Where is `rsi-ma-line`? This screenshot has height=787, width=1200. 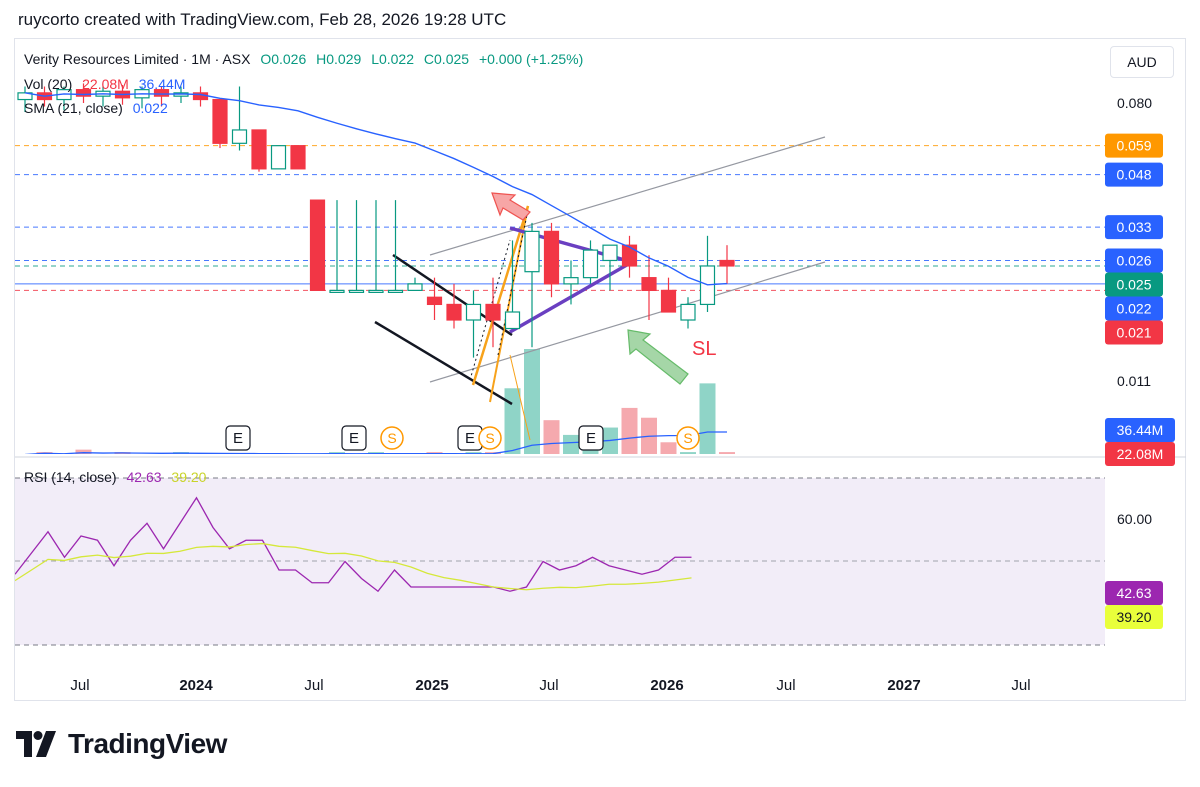
rsi-ma-line is located at coordinates (353, 566).